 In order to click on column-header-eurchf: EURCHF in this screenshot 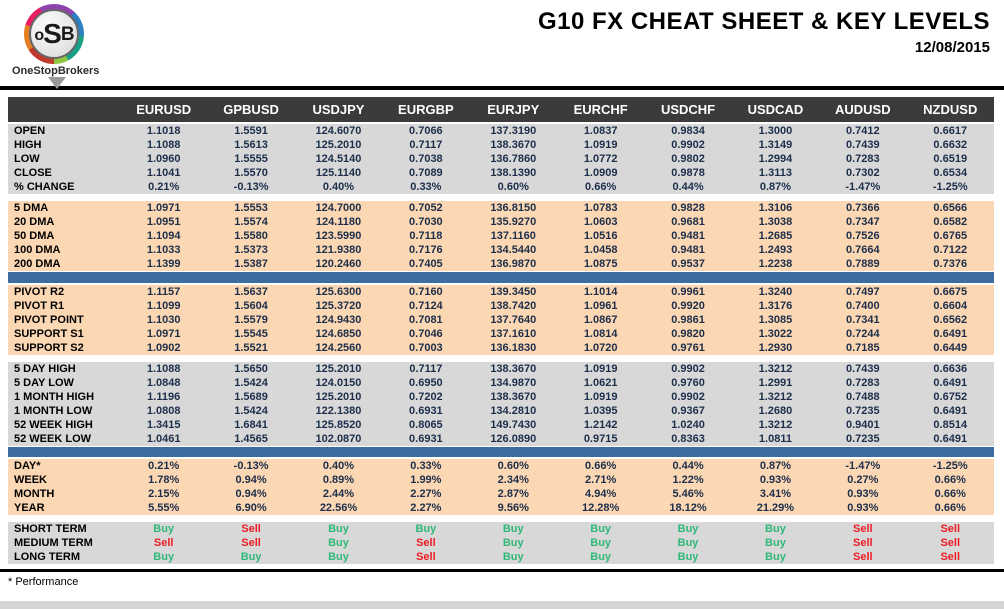, I will do `click(600, 110)`.